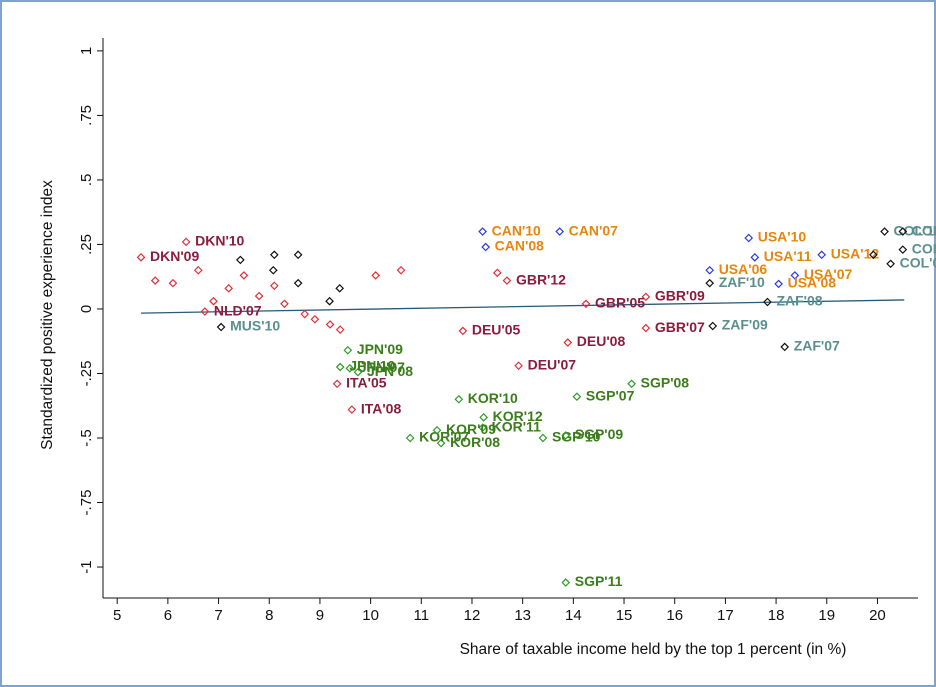 Image resolution: width=936 pixels, height=687 pixels. Describe the element at coordinates (168, 615) in the screenshot. I see `x-tick-label: 6` at that location.